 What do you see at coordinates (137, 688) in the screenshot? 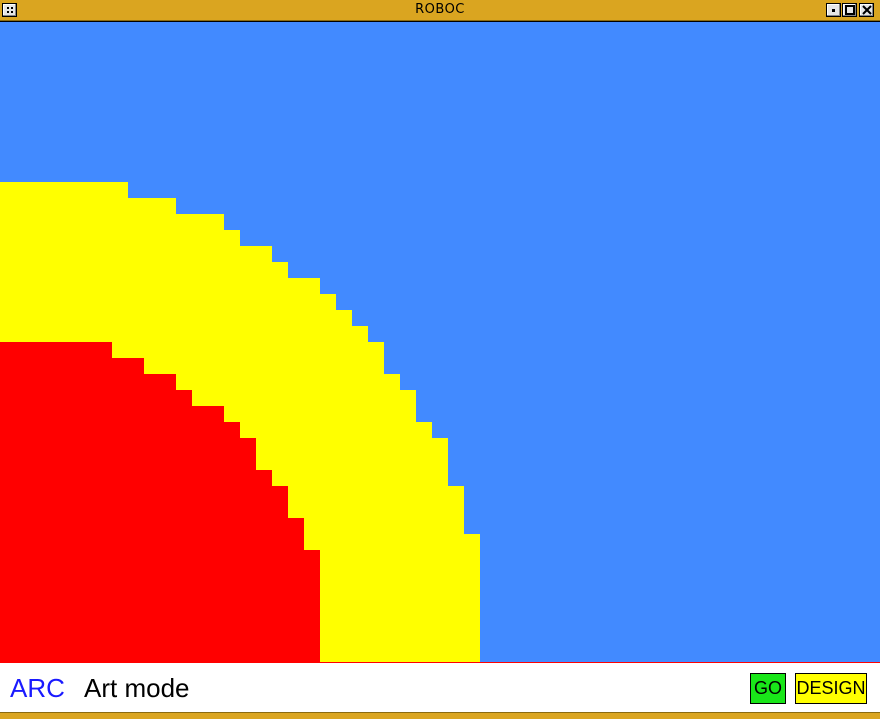
I see `mode-description: Art mode` at bounding box center [137, 688].